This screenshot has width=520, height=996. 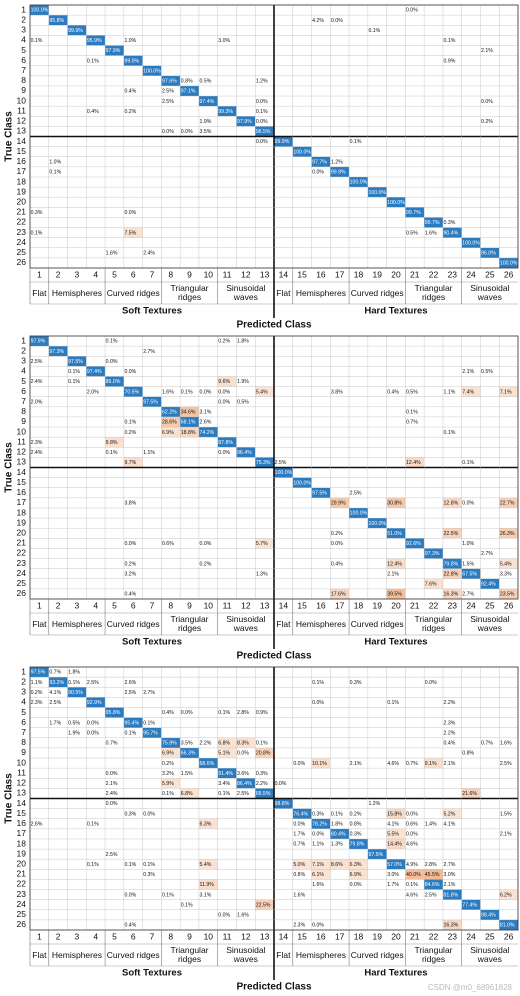 What do you see at coordinates (207, 102) in the screenshot?
I see `cell-label: 97.4%` at bounding box center [207, 102].